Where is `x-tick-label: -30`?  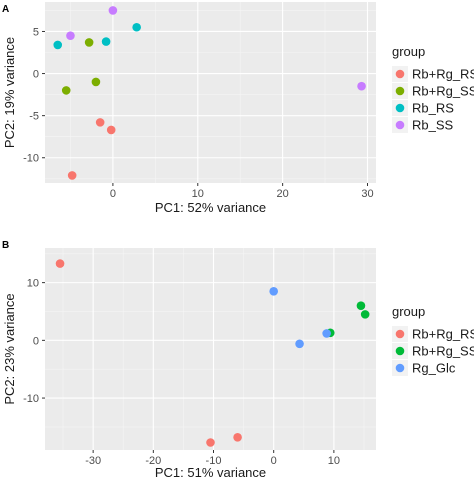 x-tick-label: -30 is located at coordinates (93, 461).